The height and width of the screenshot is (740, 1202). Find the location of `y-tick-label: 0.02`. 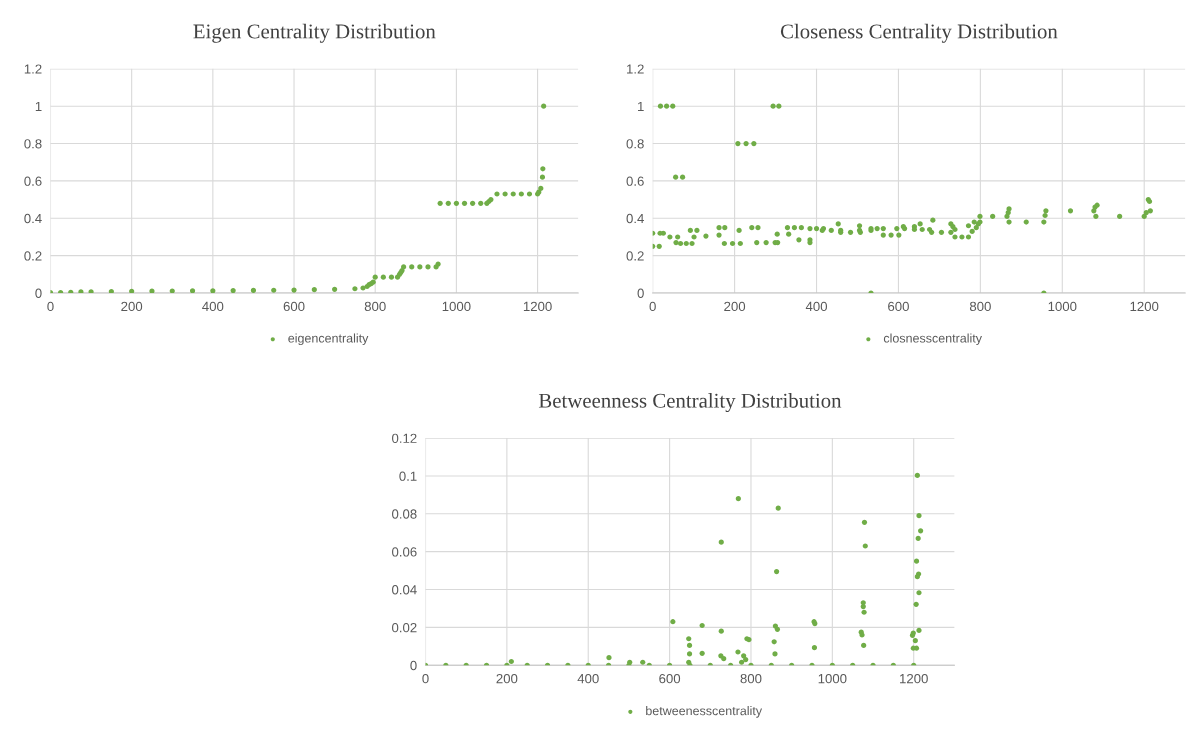

y-tick-label: 0.02 is located at coordinates (404, 627).